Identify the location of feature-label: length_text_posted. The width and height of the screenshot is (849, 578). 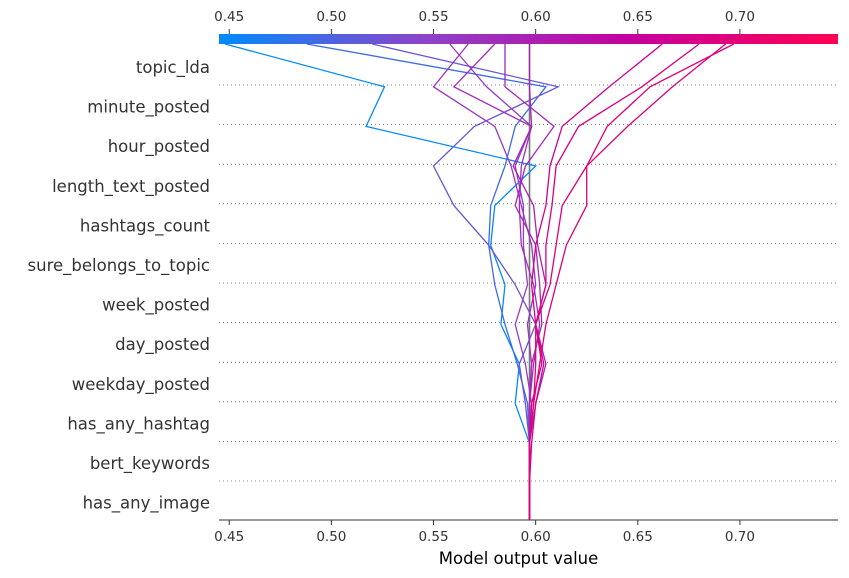
(131, 187).